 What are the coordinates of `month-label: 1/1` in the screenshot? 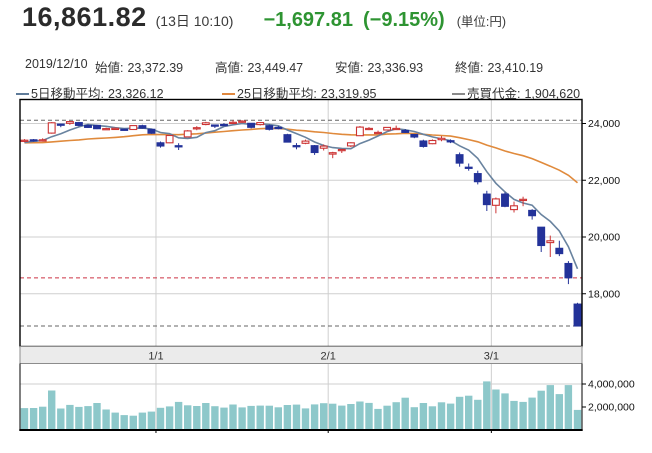 It's located at (155, 357).